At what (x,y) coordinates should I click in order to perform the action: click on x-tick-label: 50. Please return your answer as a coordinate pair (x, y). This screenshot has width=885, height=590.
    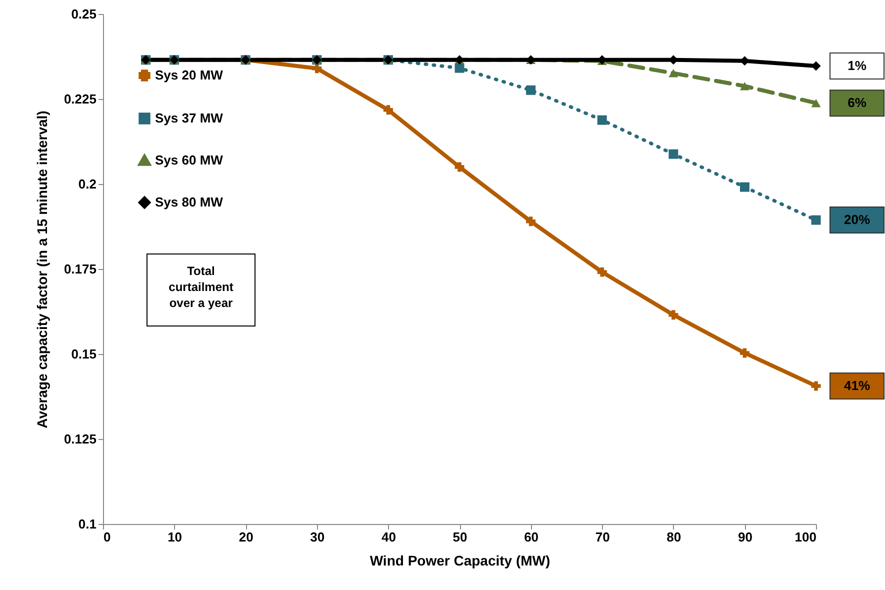
    Looking at the image, I should click on (460, 537).